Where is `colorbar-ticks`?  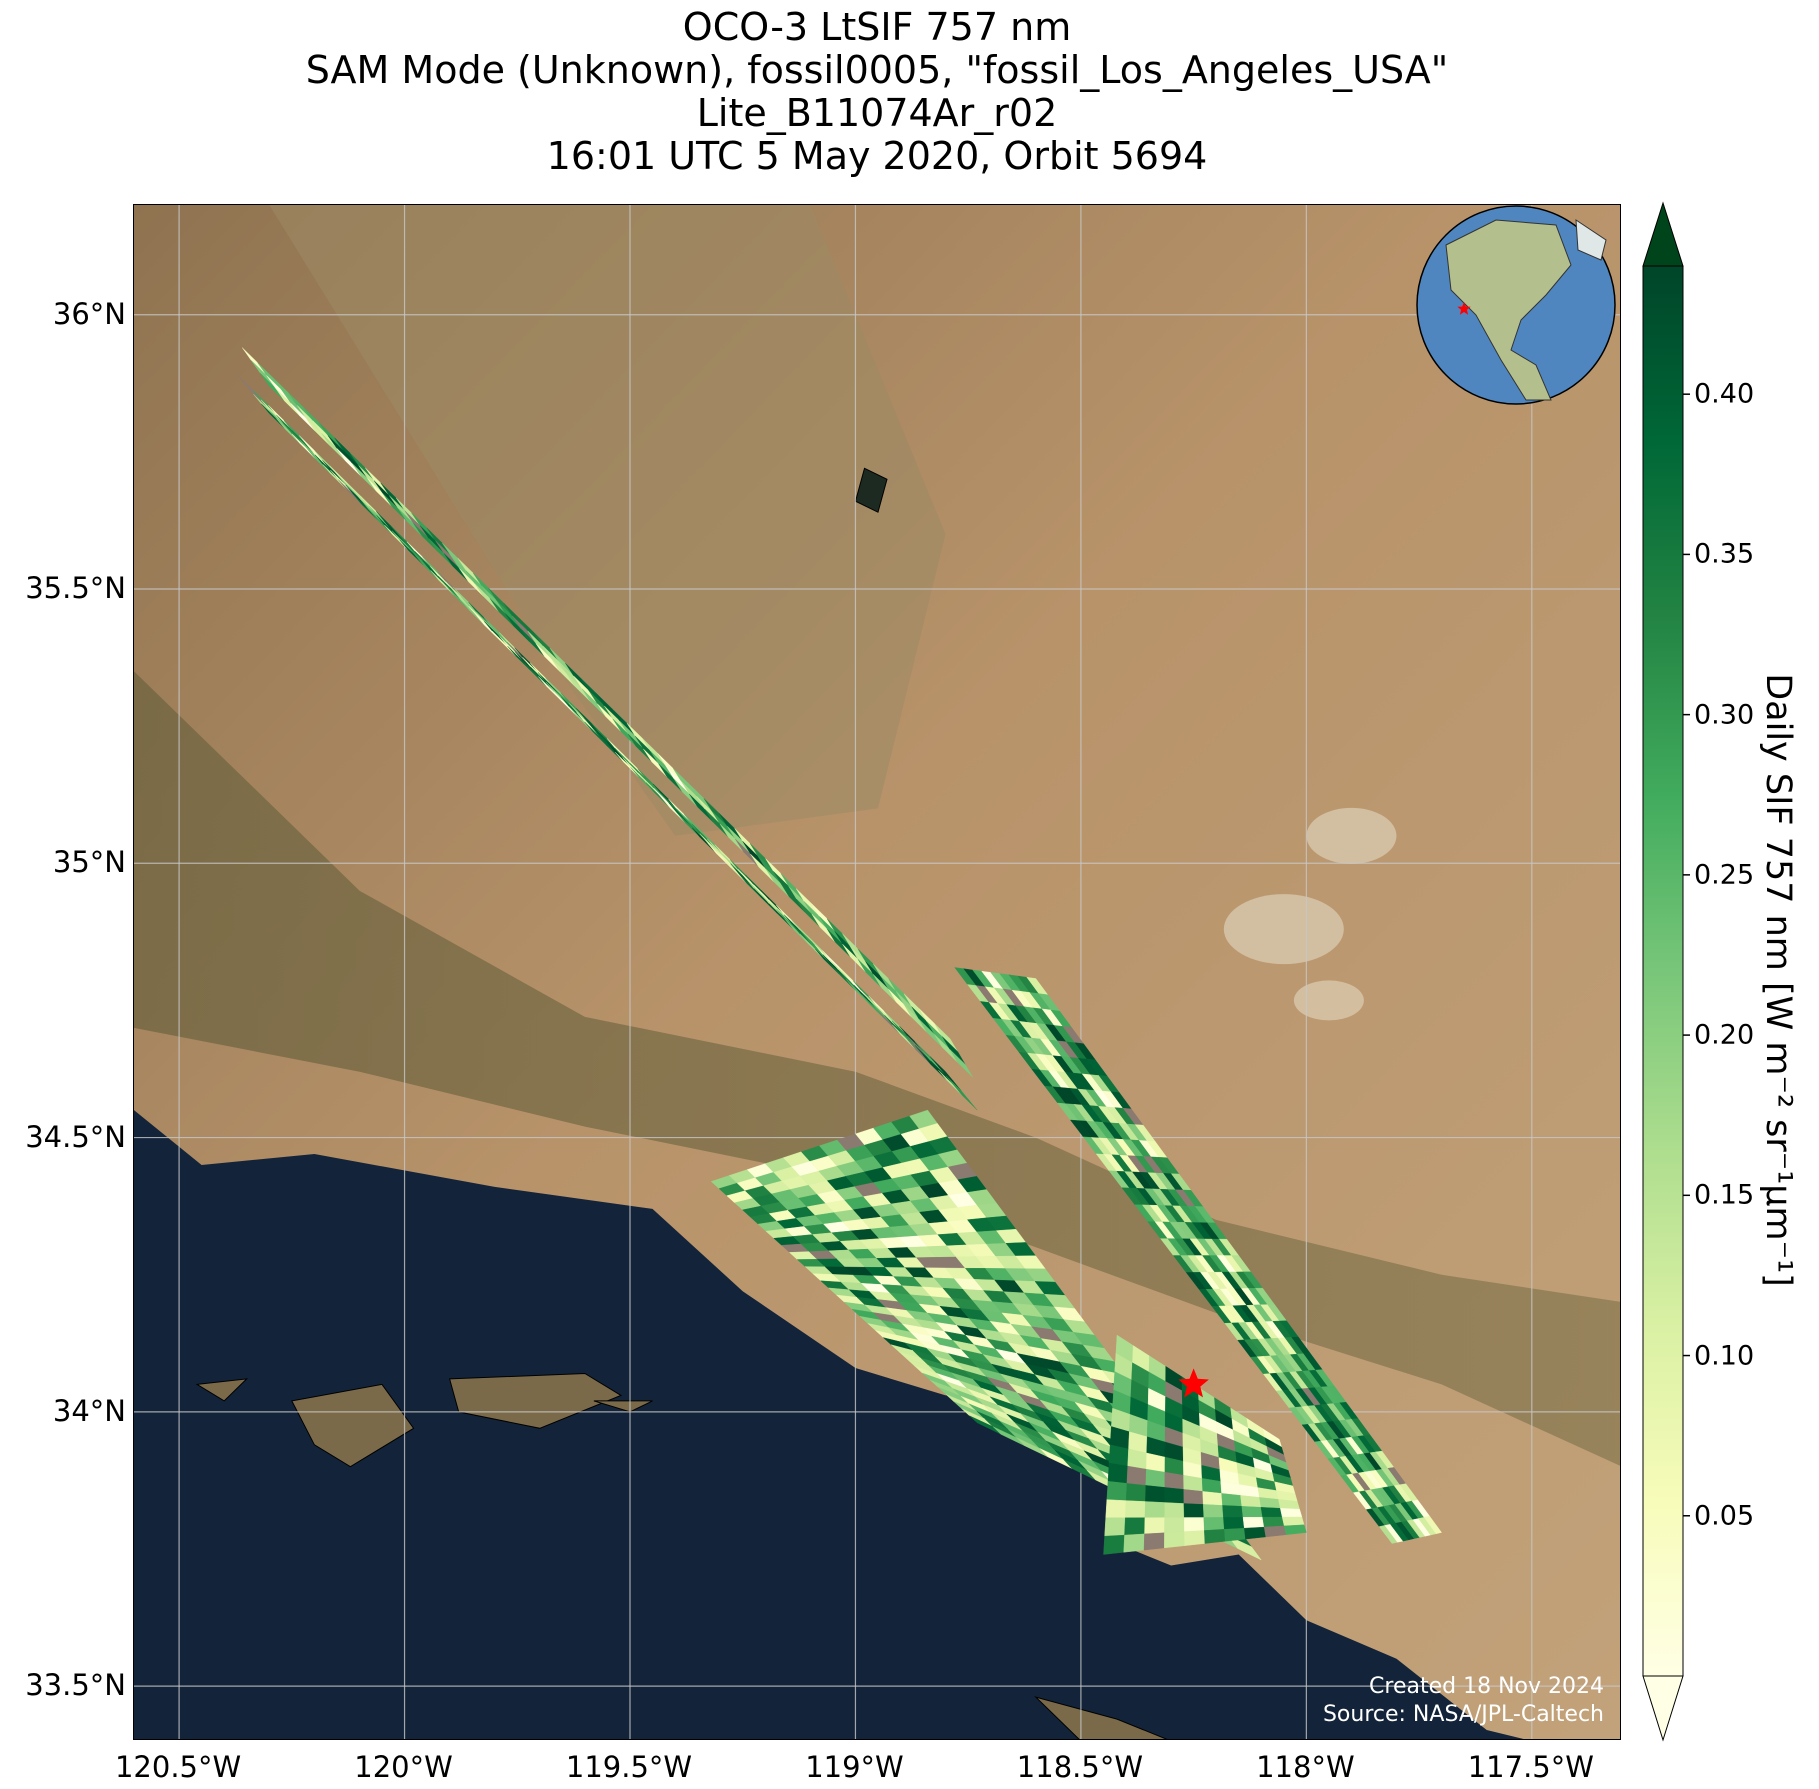 colorbar-ticks is located at coordinates (1686, 955).